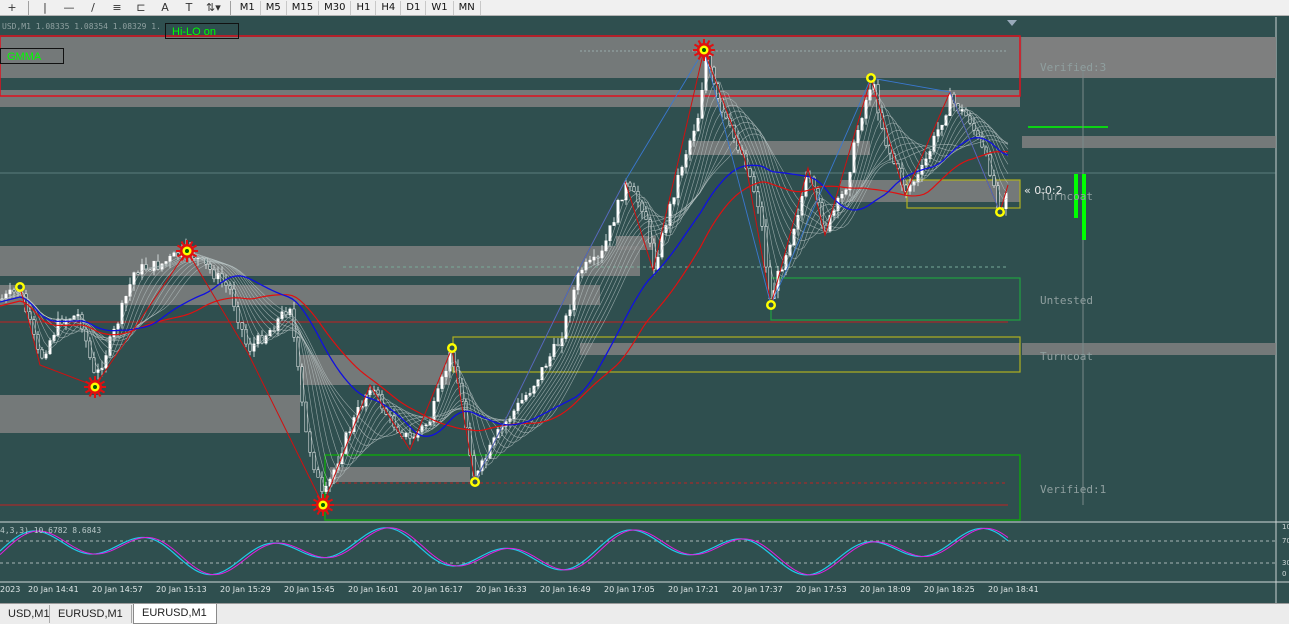 The width and height of the screenshot is (1289, 624). Describe the element at coordinates (1012, 23) in the screenshot. I see `shift-marker` at that location.